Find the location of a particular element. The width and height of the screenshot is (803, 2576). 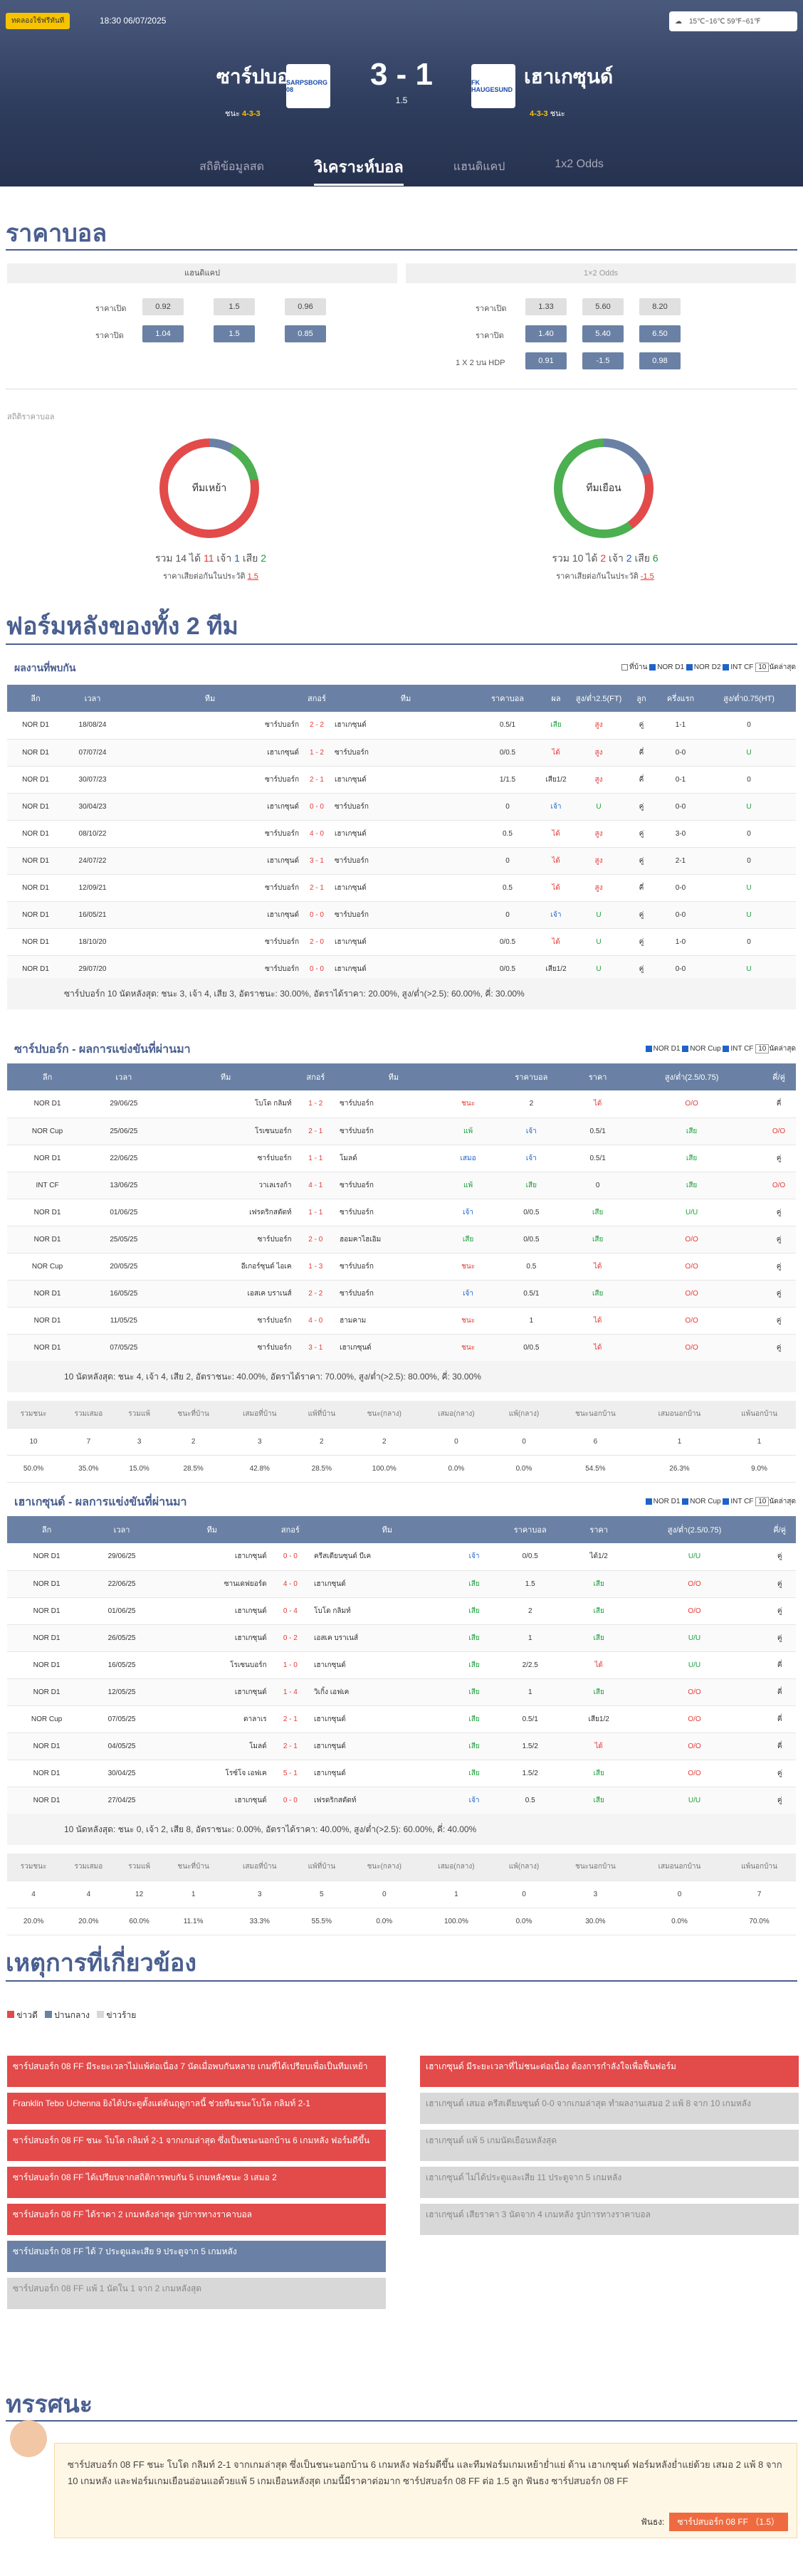

weather-text: 15℃~16℃ 59℉~61℉ is located at coordinates (725, 21).